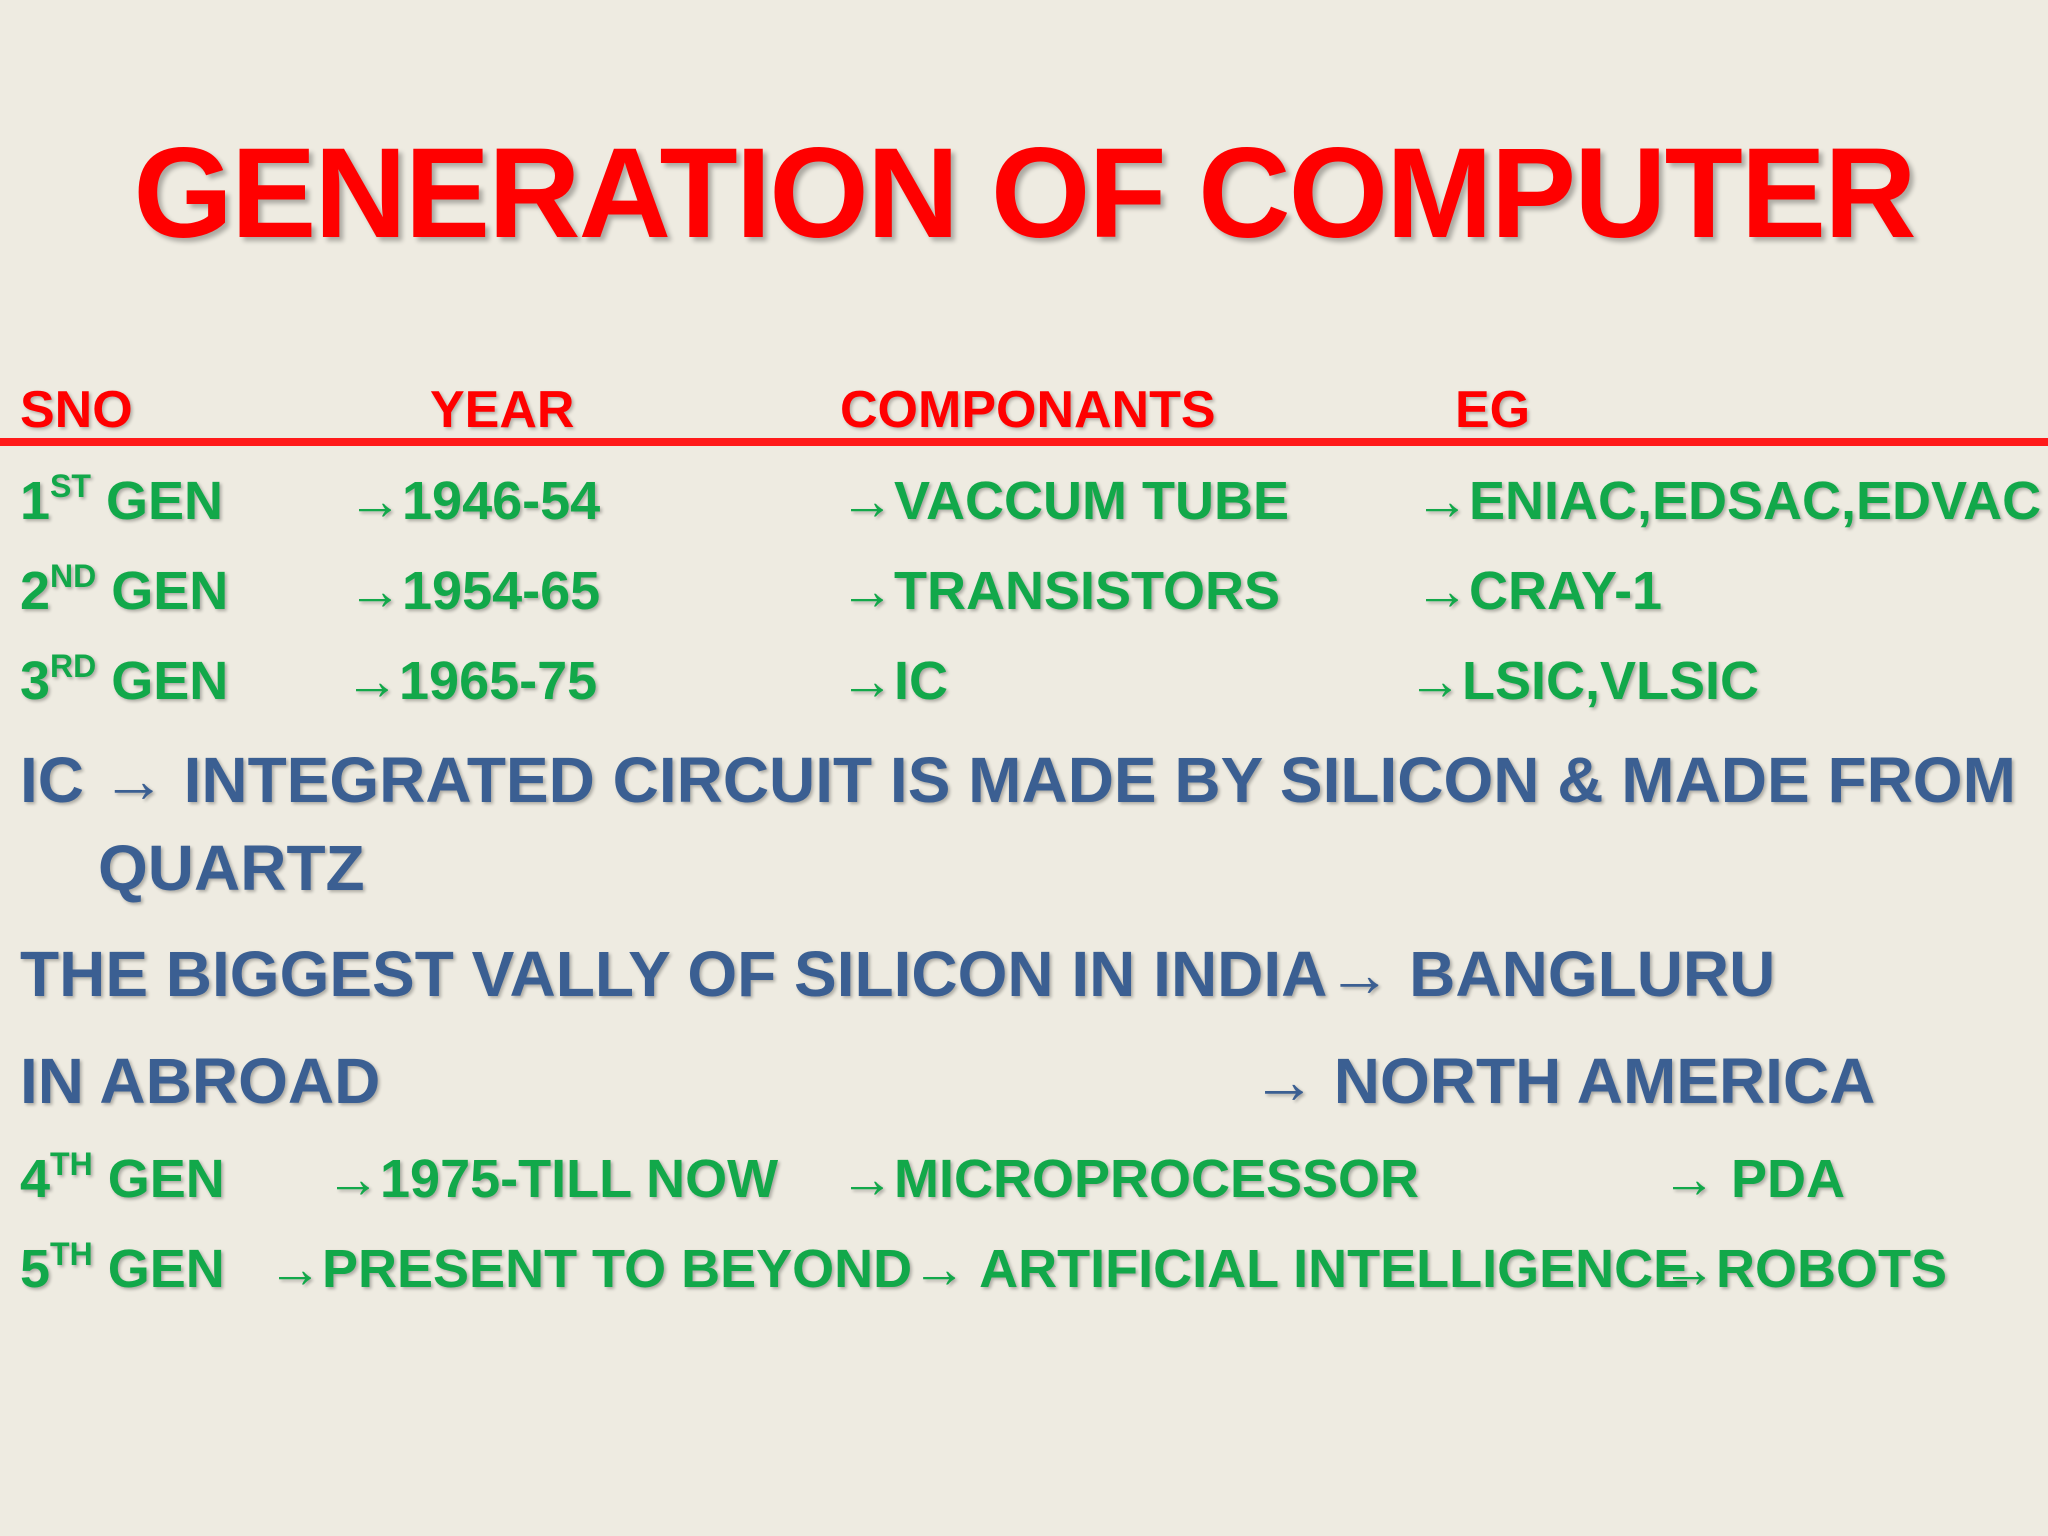  Describe the element at coordinates (552, 1179) in the screenshot. I see `gen-4-year: →1975-TILL NOW` at that location.